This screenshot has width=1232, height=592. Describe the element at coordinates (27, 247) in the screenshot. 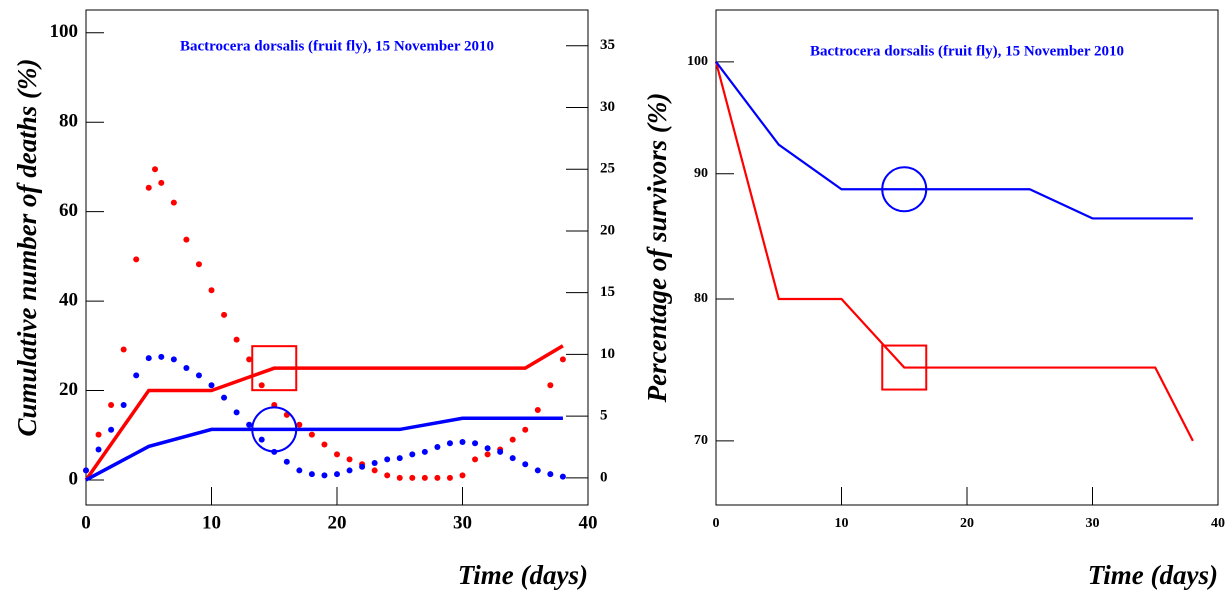

I see `y-axis-label: Cumulative number of deaths (%)` at that location.